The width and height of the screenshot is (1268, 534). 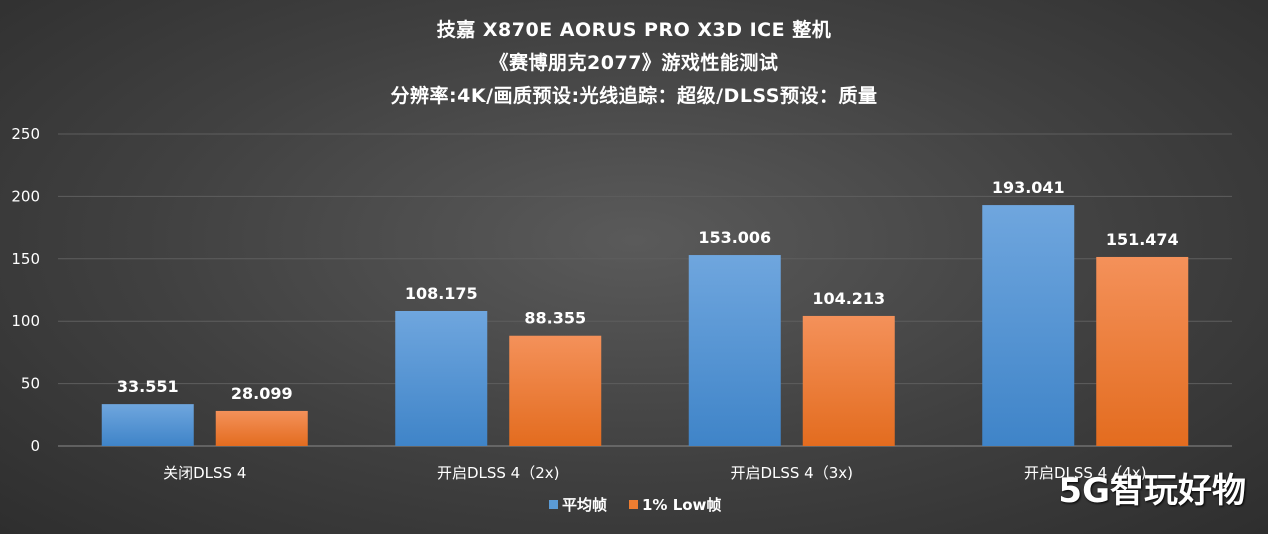 What do you see at coordinates (441, 293) in the screenshot?
I see `data-label: 108.175` at bounding box center [441, 293].